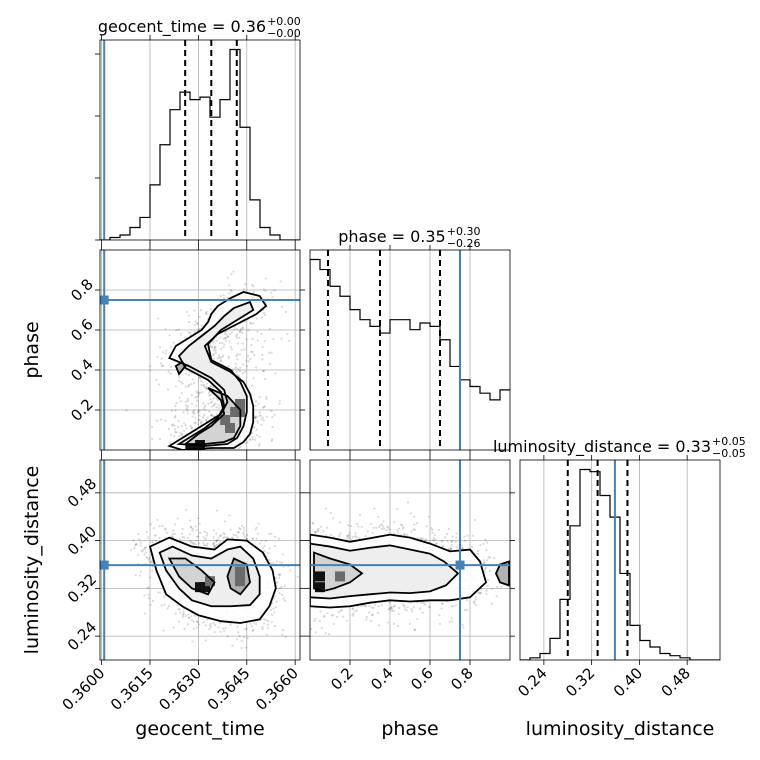 This screenshot has height=760, width=760. What do you see at coordinates (342, 679) in the screenshot?
I see `x-tick-label-phase-0: 0.2` at bounding box center [342, 679].